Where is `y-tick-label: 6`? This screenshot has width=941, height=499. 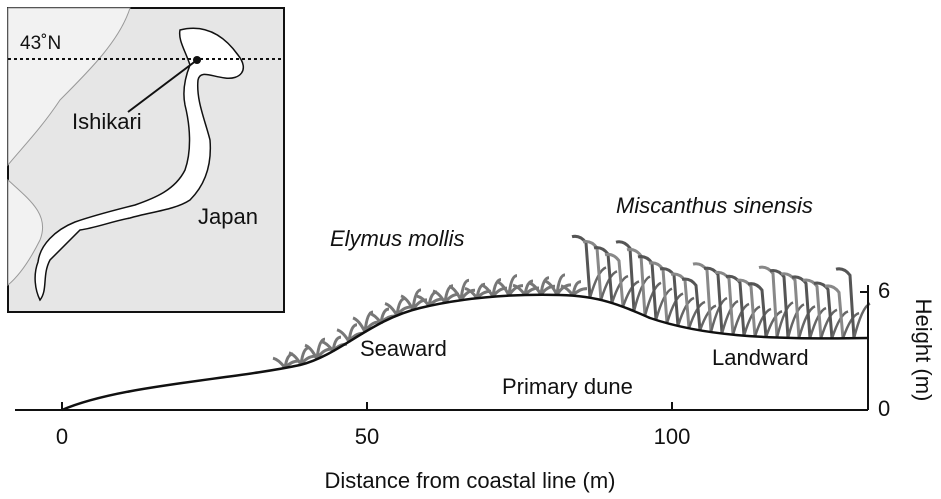 y-tick-label: 6 is located at coordinates (884, 290).